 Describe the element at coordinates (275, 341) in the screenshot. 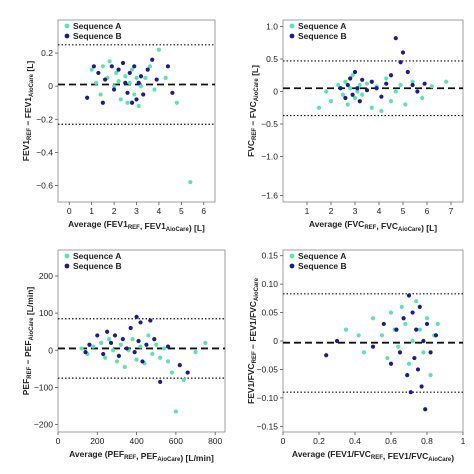

I see `y-tick-label: 0` at that location.